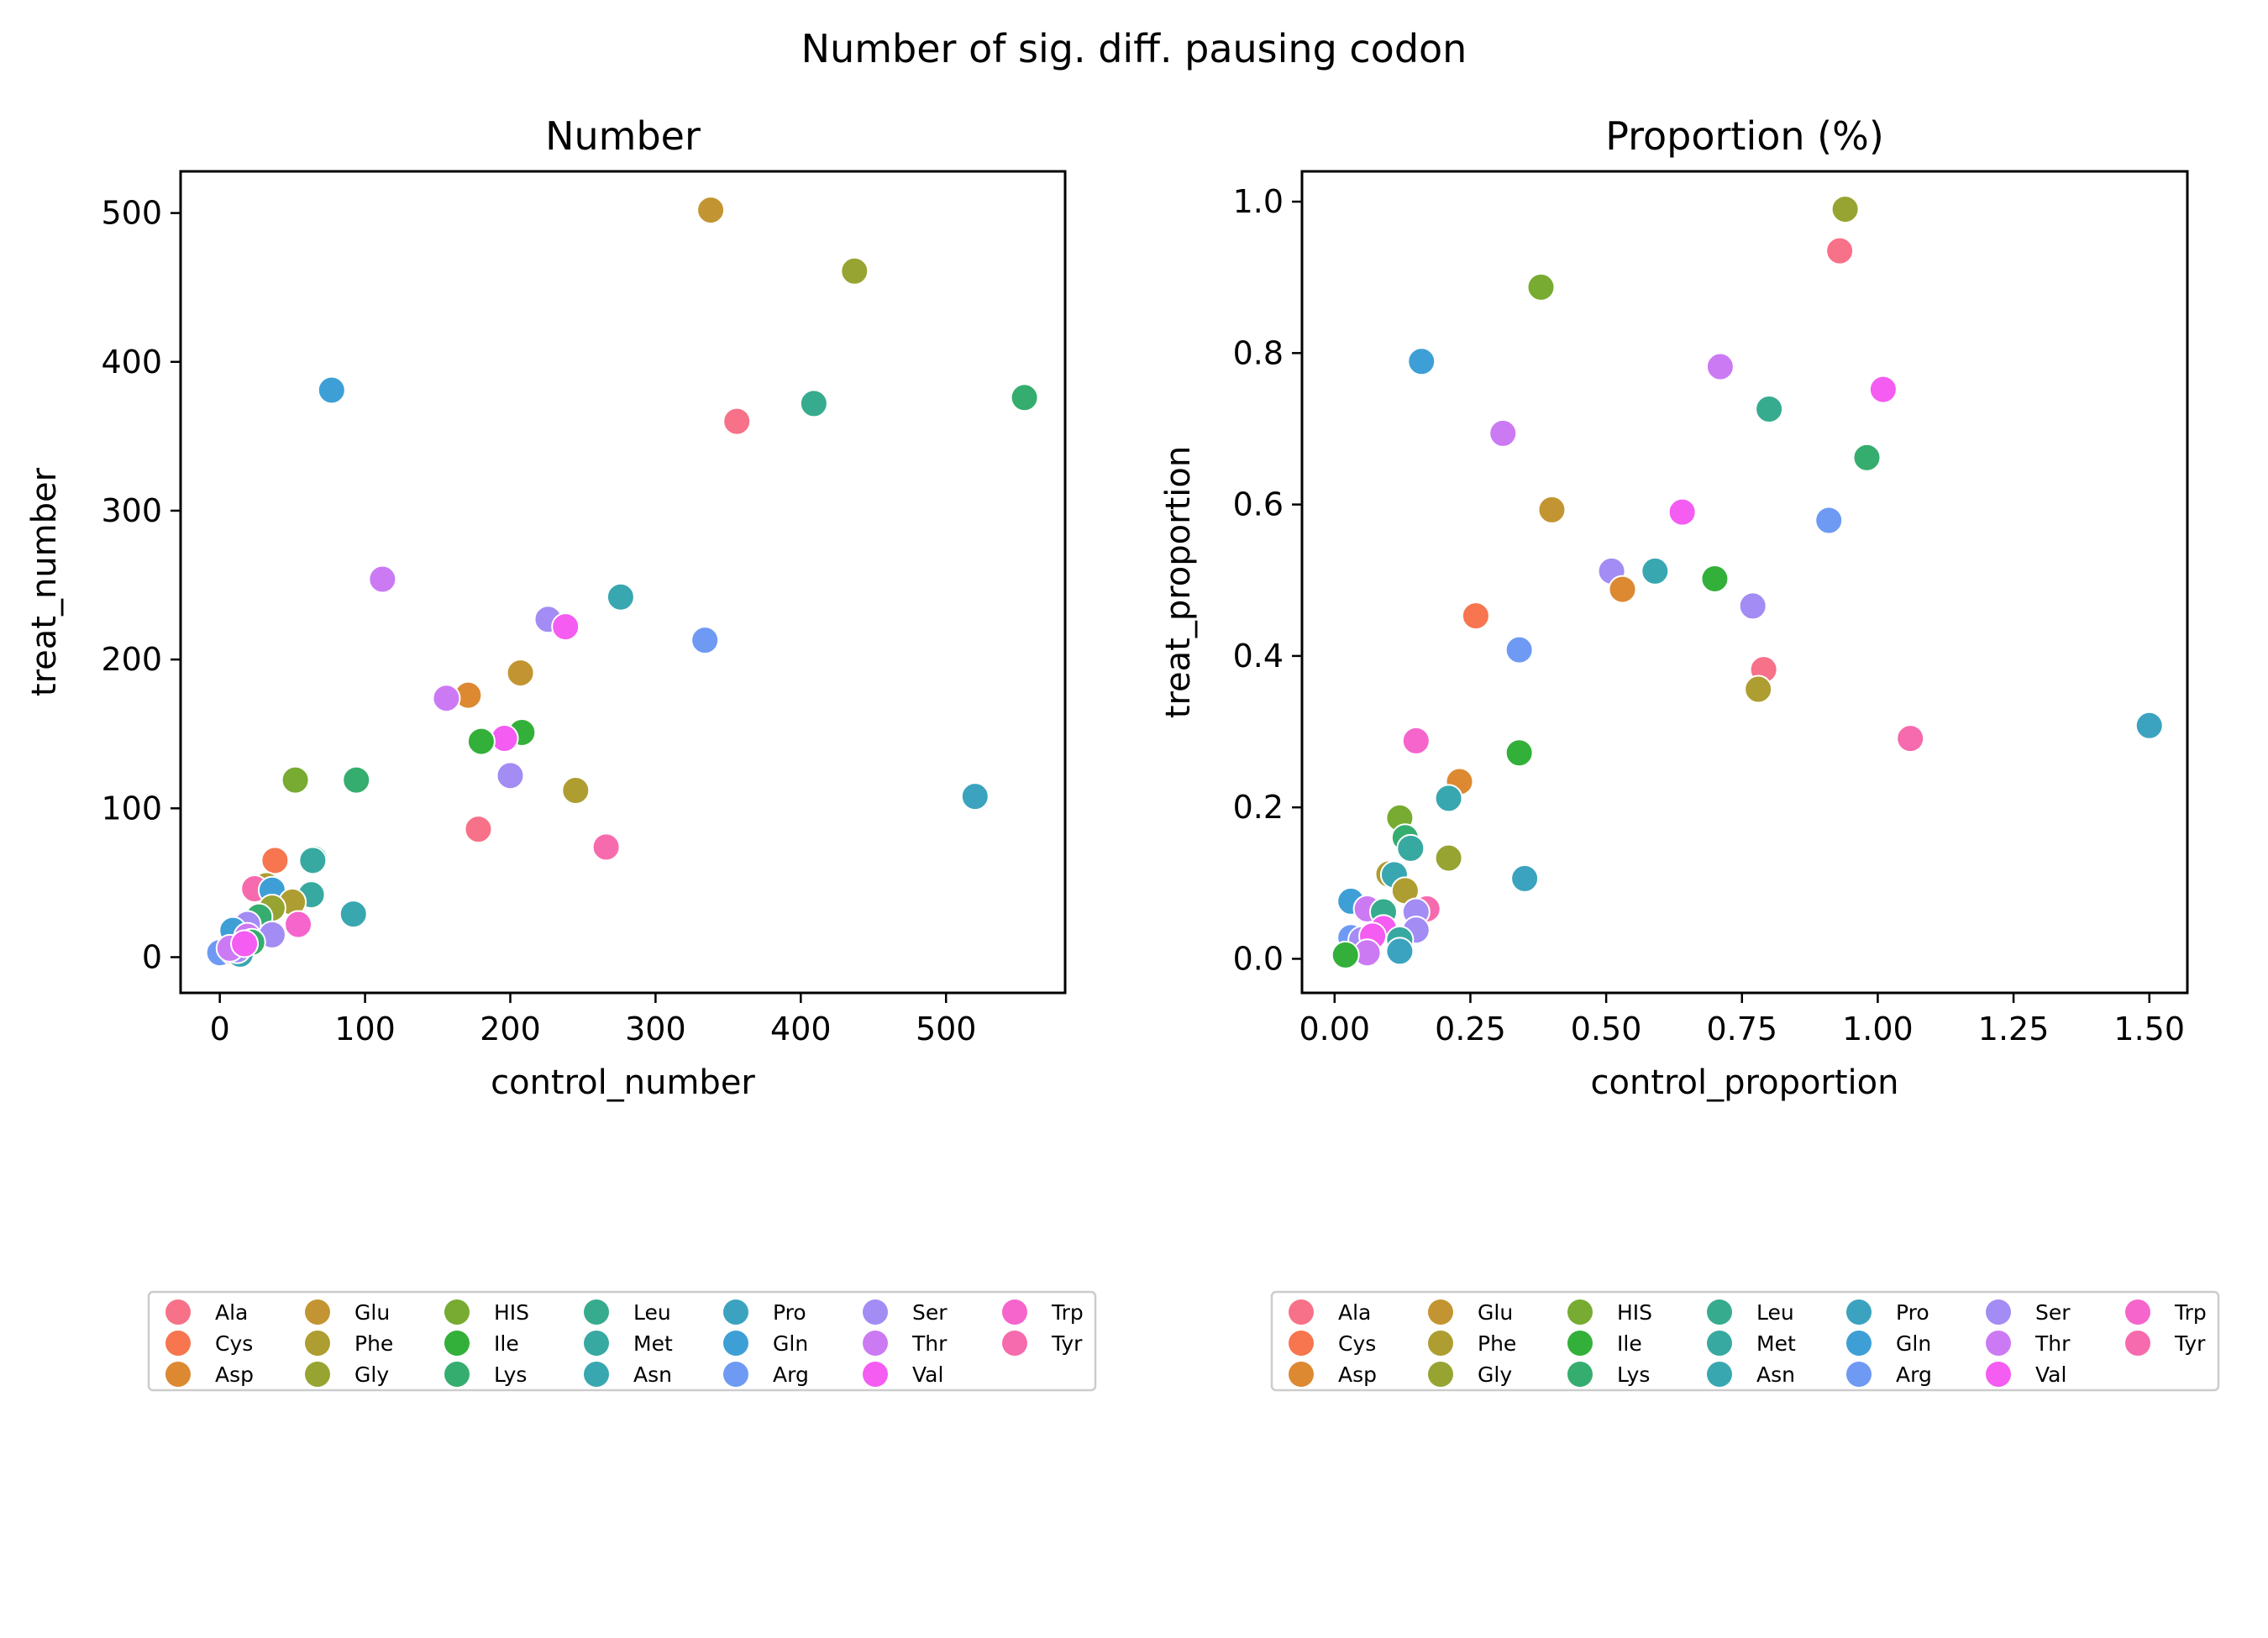 The height and width of the screenshot is (1638, 2268). I want to click on data-point-asp, so click(1622, 589).